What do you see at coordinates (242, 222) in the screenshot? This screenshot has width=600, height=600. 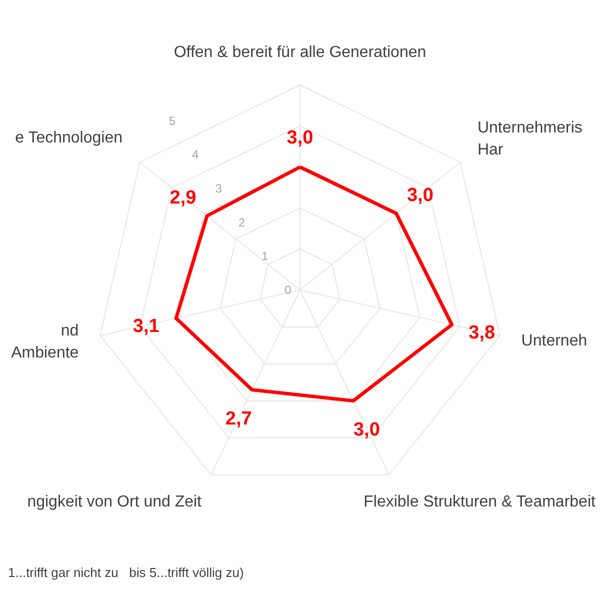 I see `y-tick-label: 2` at bounding box center [242, 222].